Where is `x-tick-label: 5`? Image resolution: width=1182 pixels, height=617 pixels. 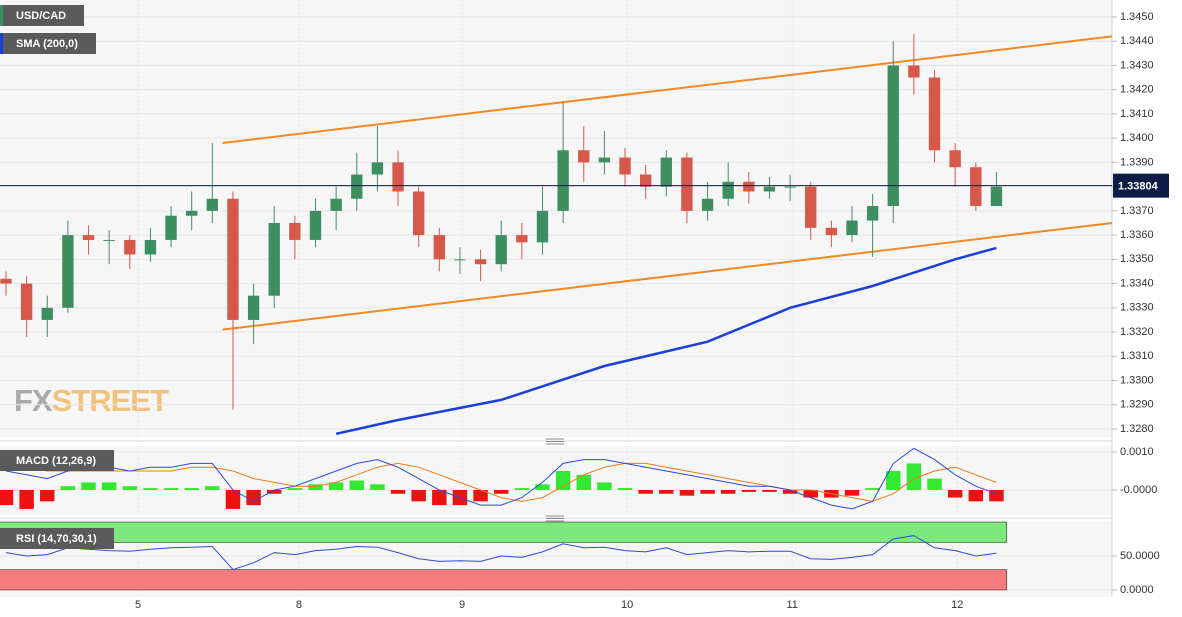
x-tick-label: 5 is located at coordinates (138, 605).